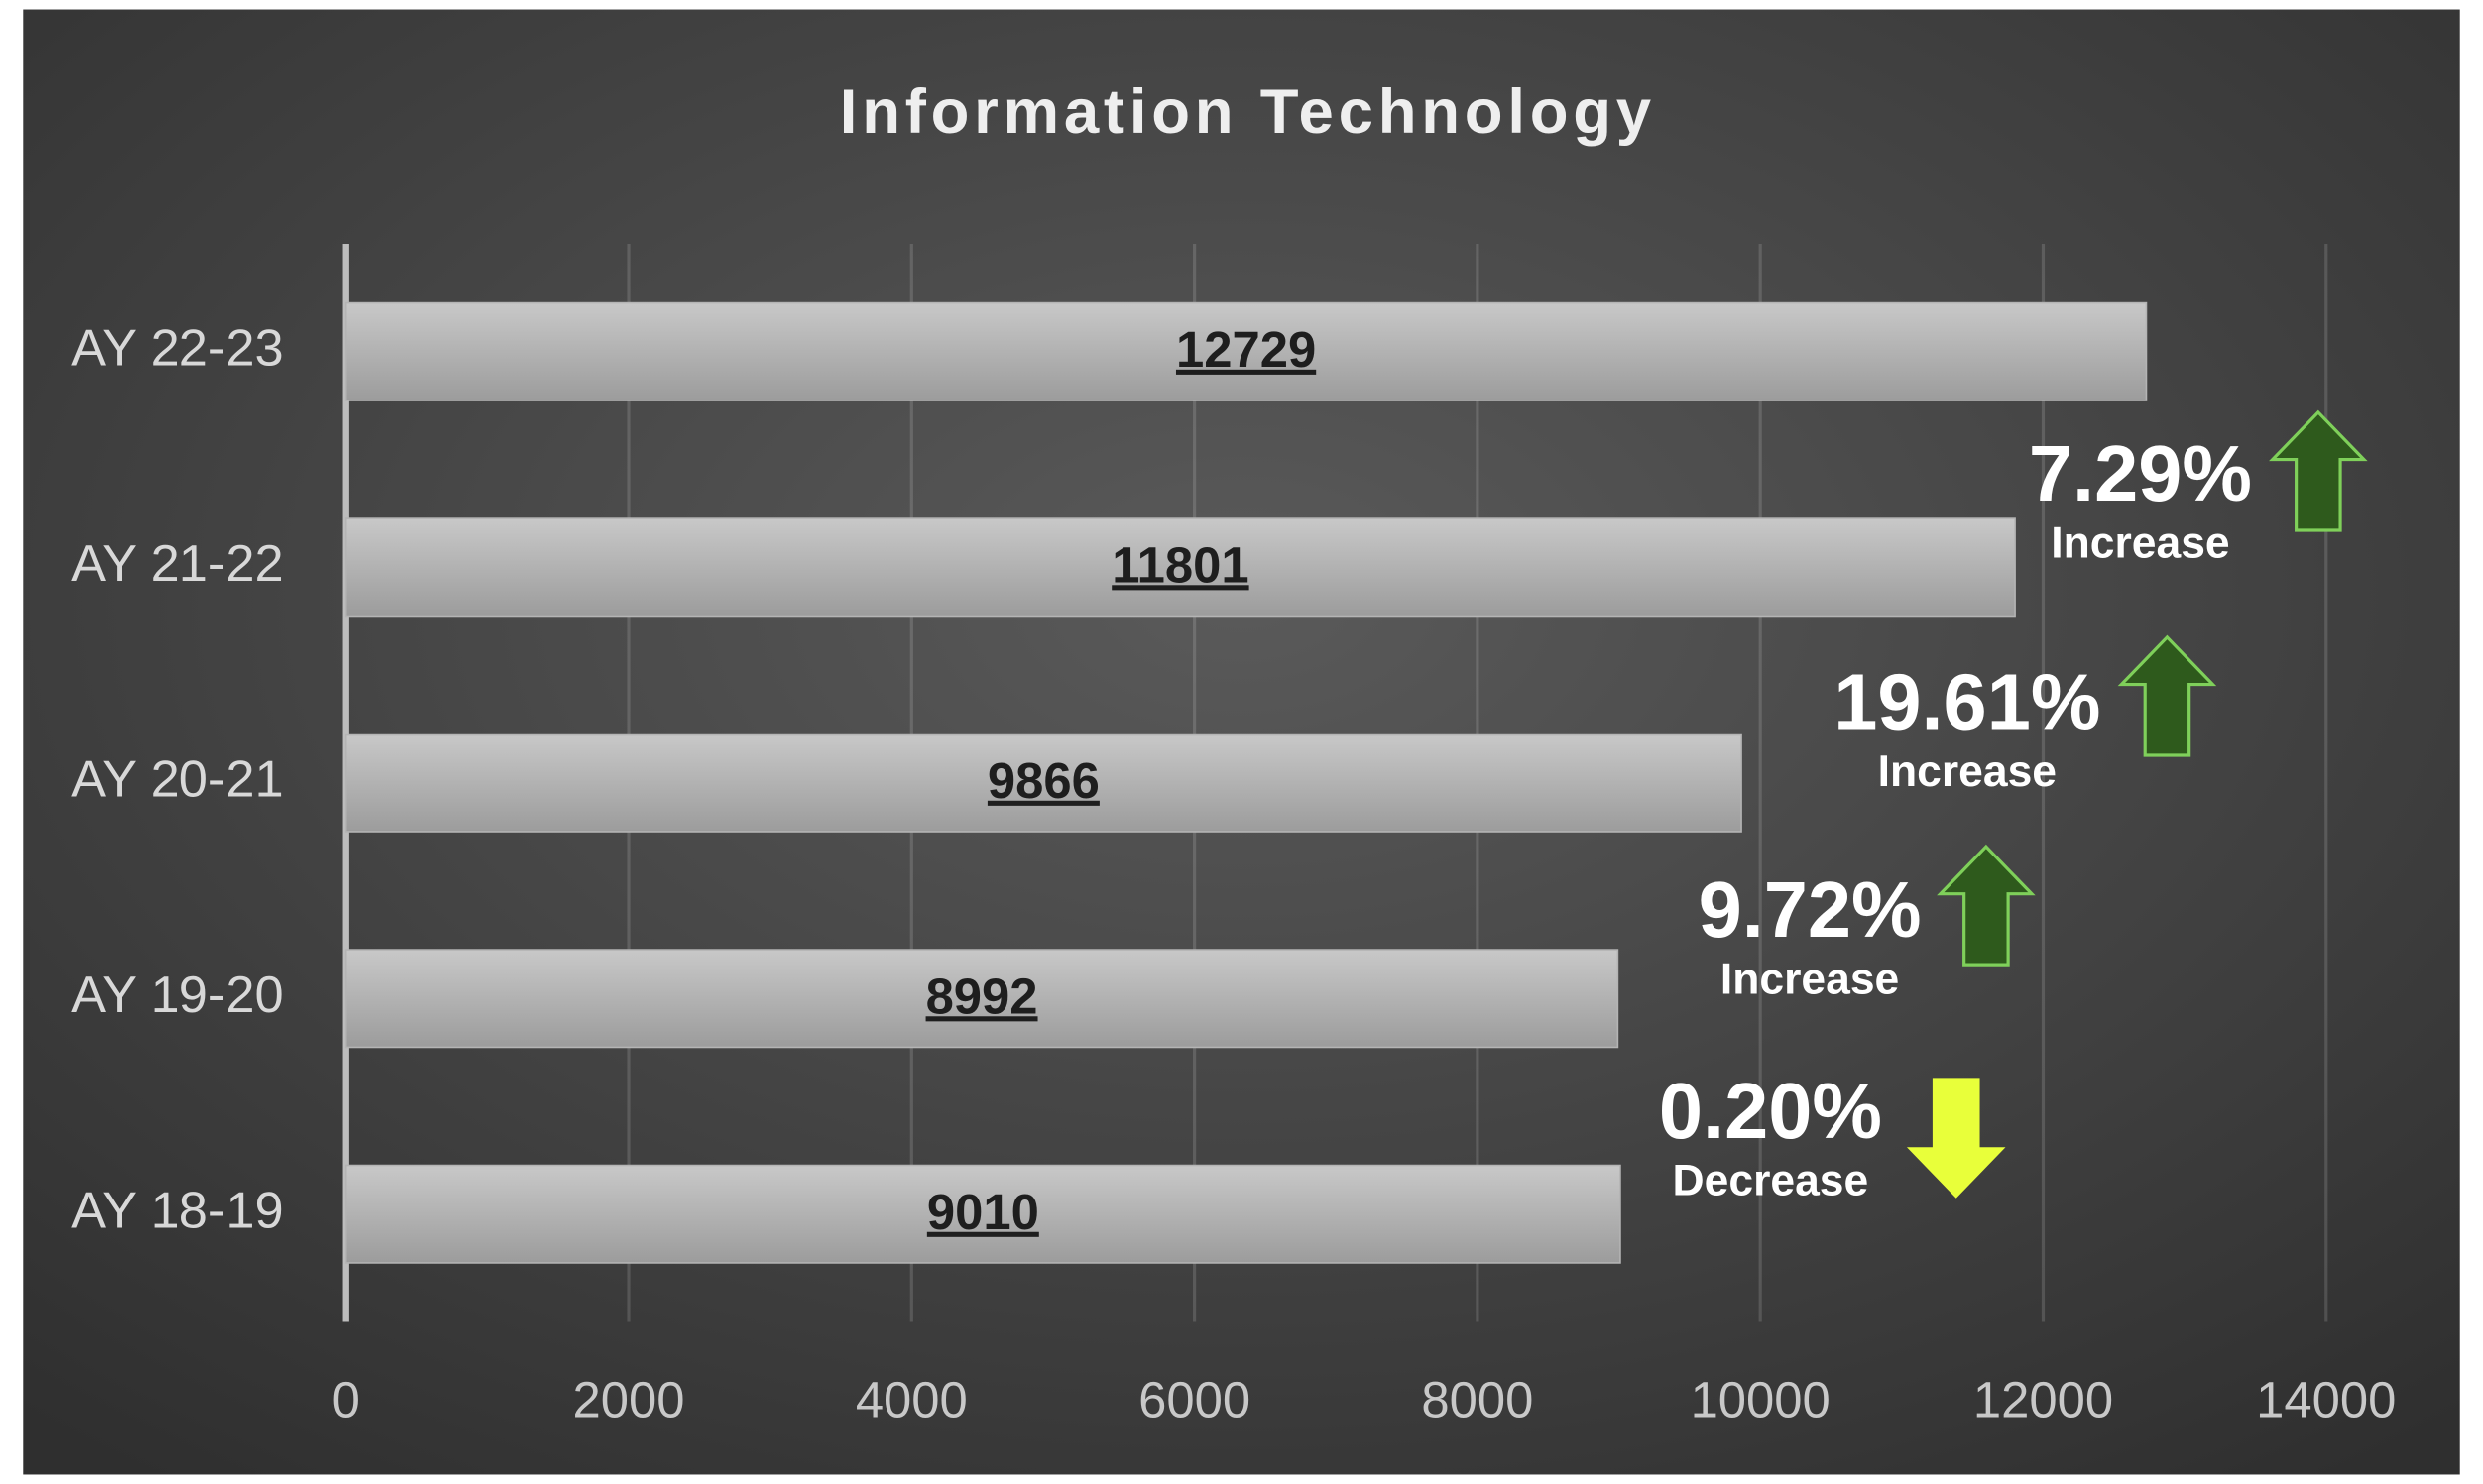 Image resolution: width=2483 pixels, height=1484 pixels. What do you see at coordinates (1967, 701) in the screenshot?
I see `annotation-value: 19.61%` at bounding box center [1967, 701].